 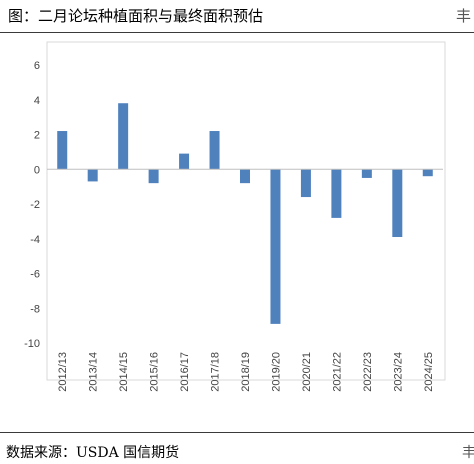 I want to click on x-tick-label: 2018/19, so click(x=246, y=372).